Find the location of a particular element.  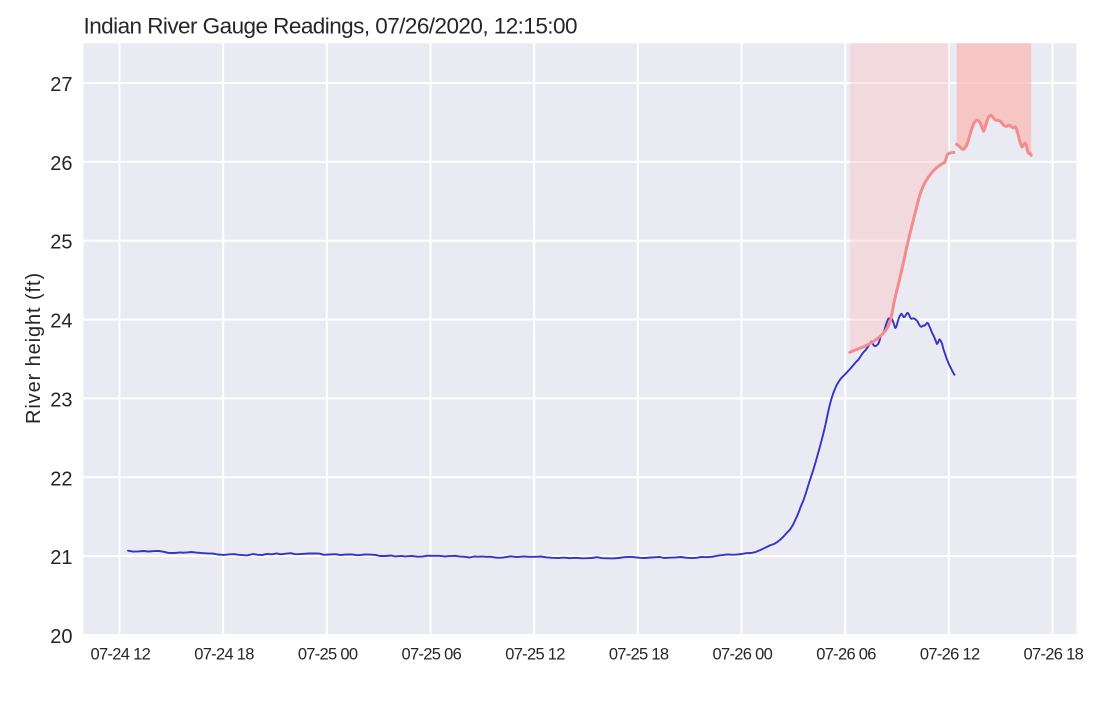

svg-text: 26 is located at coordinates (61, 164).